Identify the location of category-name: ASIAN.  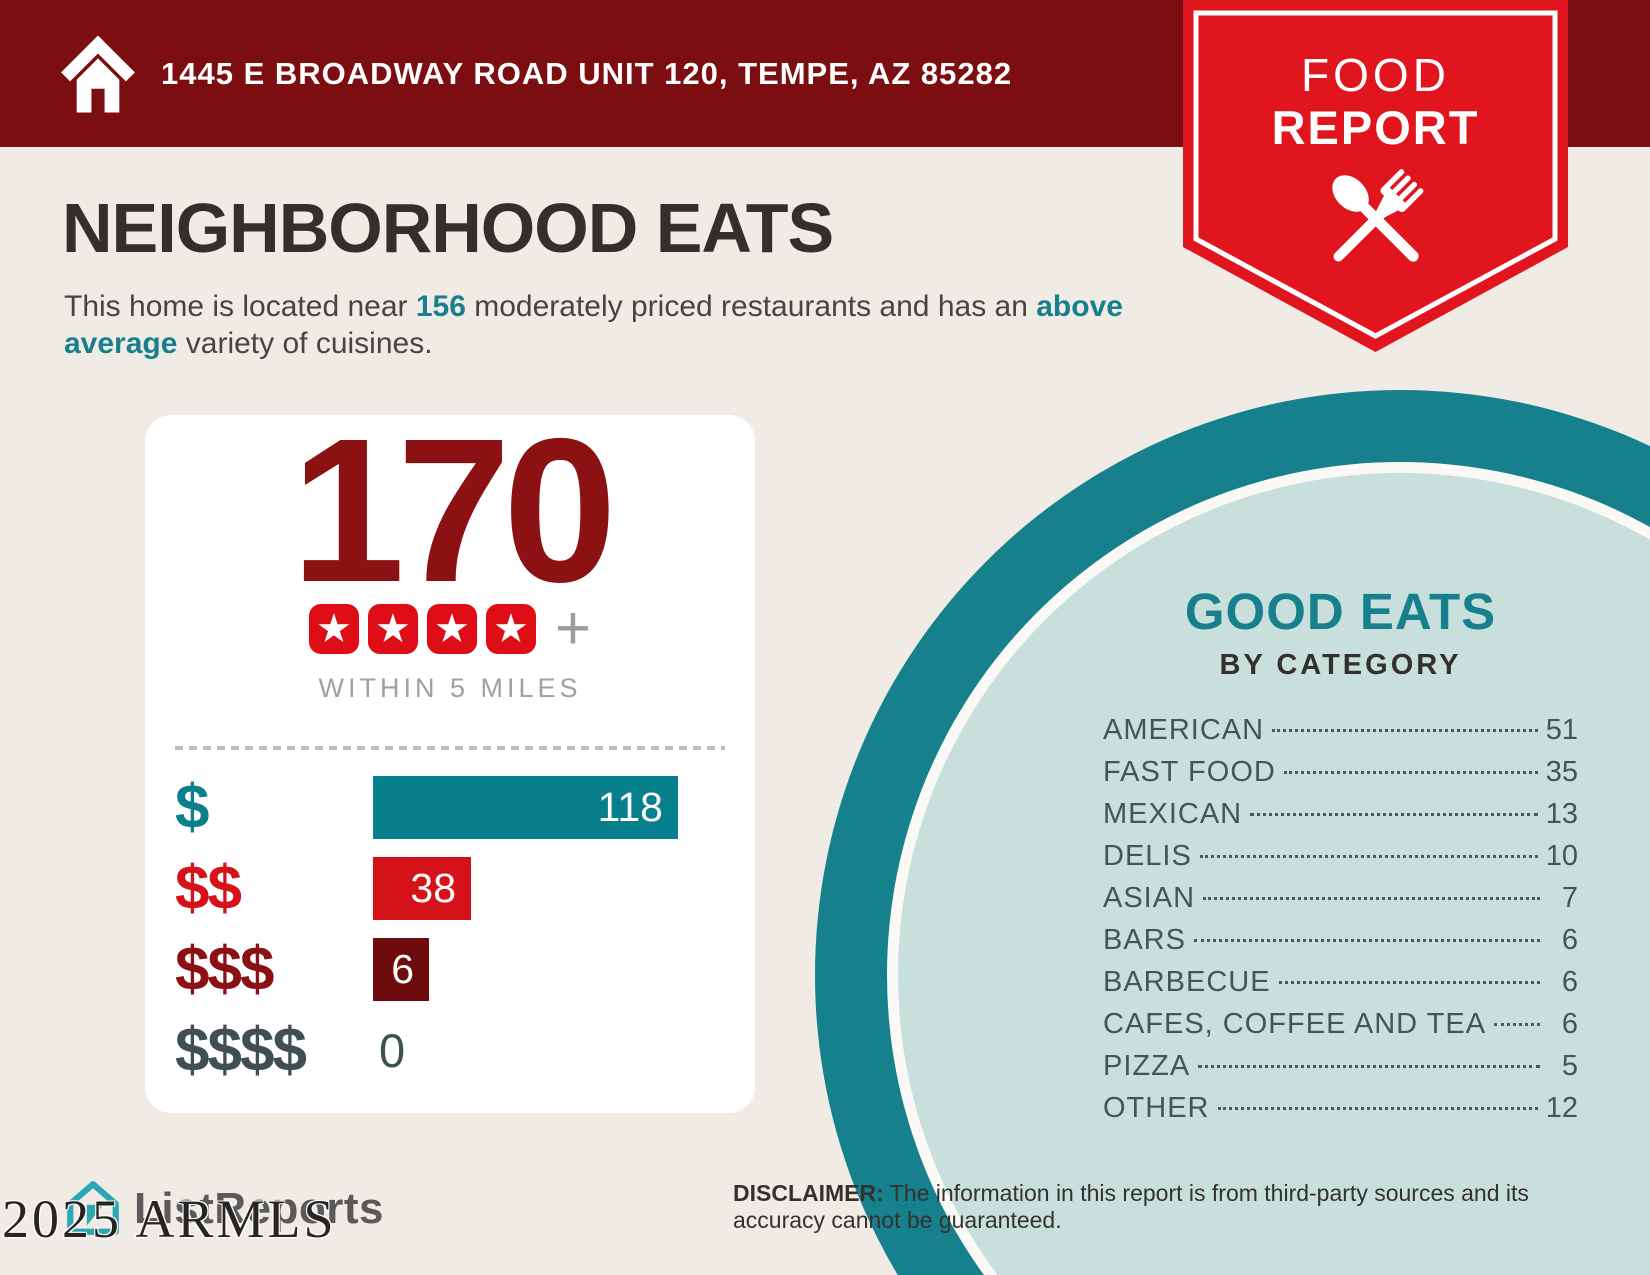
(1149, 898).